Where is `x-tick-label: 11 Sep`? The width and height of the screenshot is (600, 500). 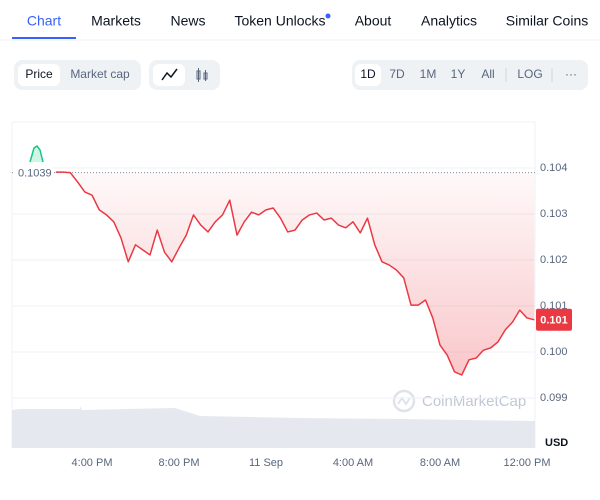
x-tick-label: 11 Sep is located at coordinates (266, 463).